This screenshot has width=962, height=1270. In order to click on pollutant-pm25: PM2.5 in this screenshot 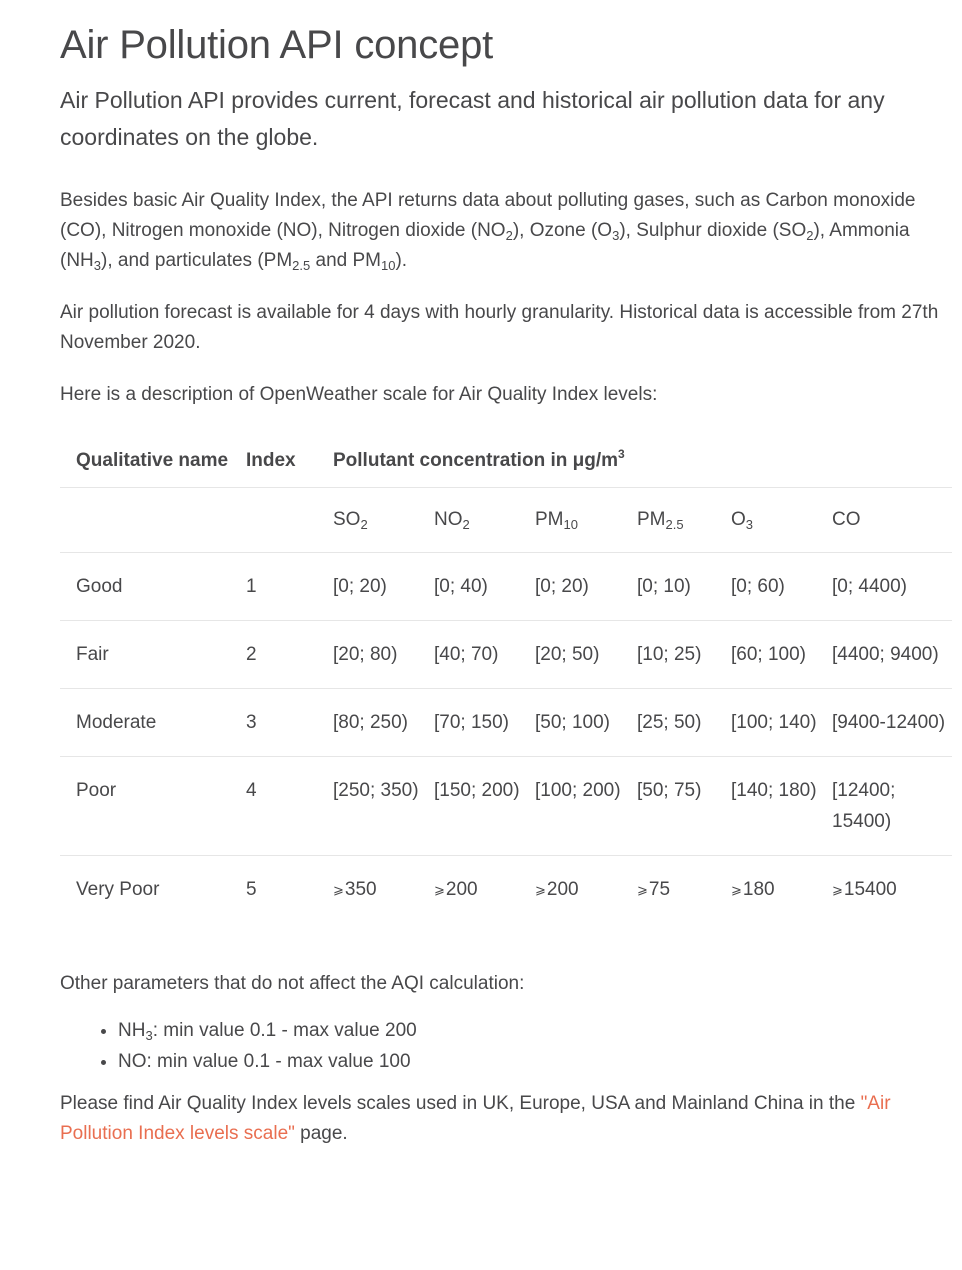, I will do `click(660, 520)`.